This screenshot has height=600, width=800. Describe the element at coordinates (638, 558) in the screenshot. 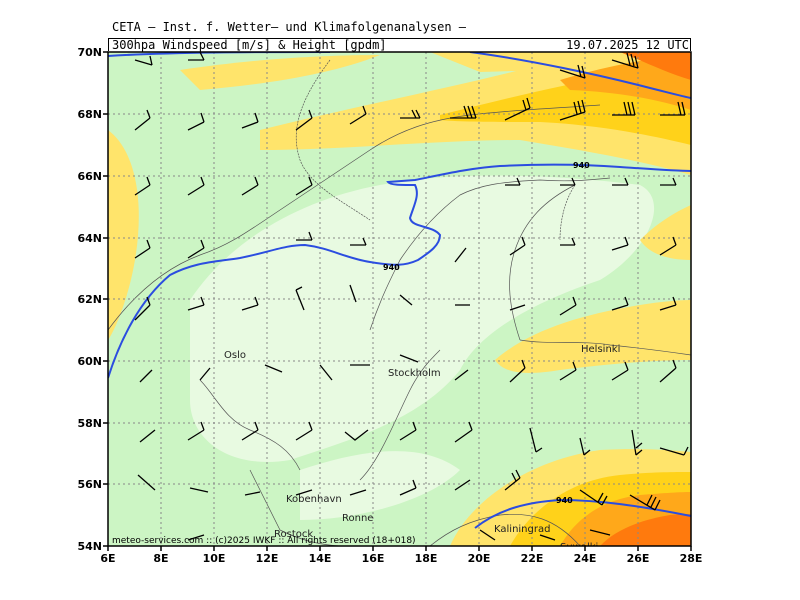

I see `lon-label: 26E` at that location.